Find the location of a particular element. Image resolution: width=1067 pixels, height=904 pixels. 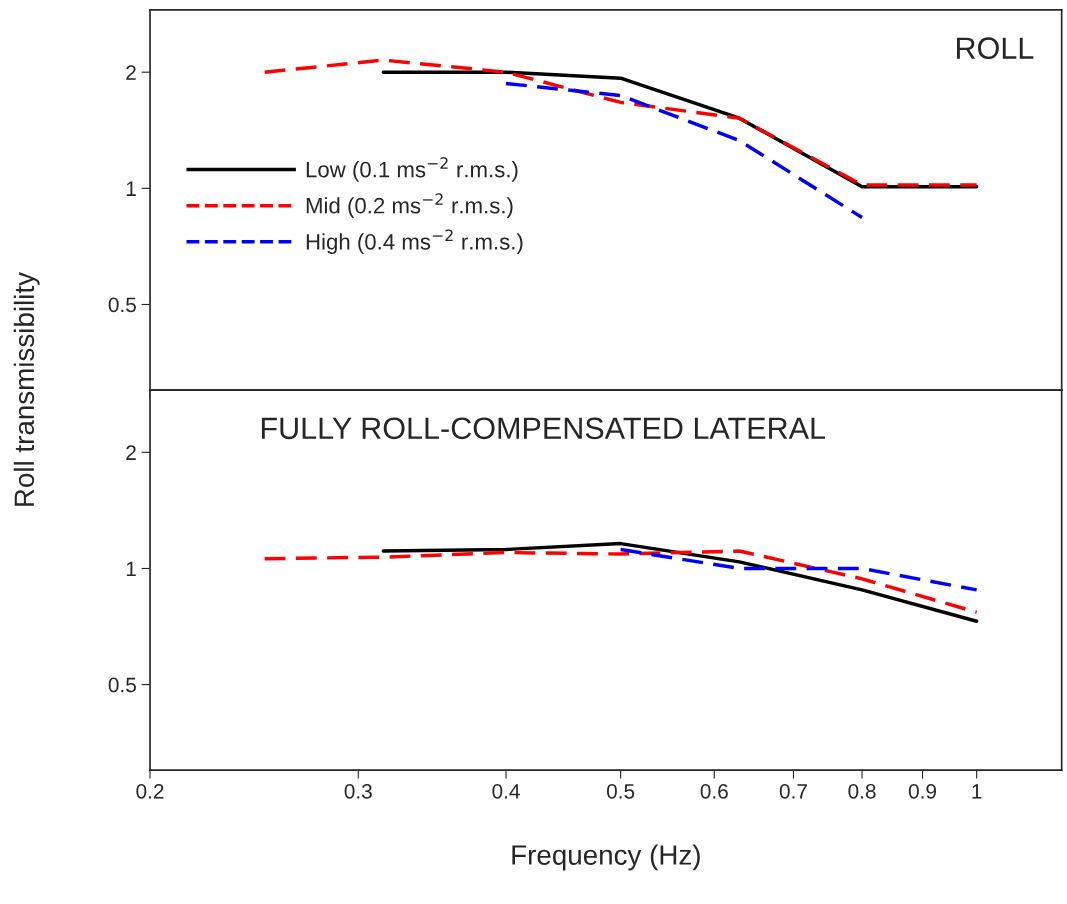

x-axis-title: Frequency (Hz) is located at coordinates (606, 857).